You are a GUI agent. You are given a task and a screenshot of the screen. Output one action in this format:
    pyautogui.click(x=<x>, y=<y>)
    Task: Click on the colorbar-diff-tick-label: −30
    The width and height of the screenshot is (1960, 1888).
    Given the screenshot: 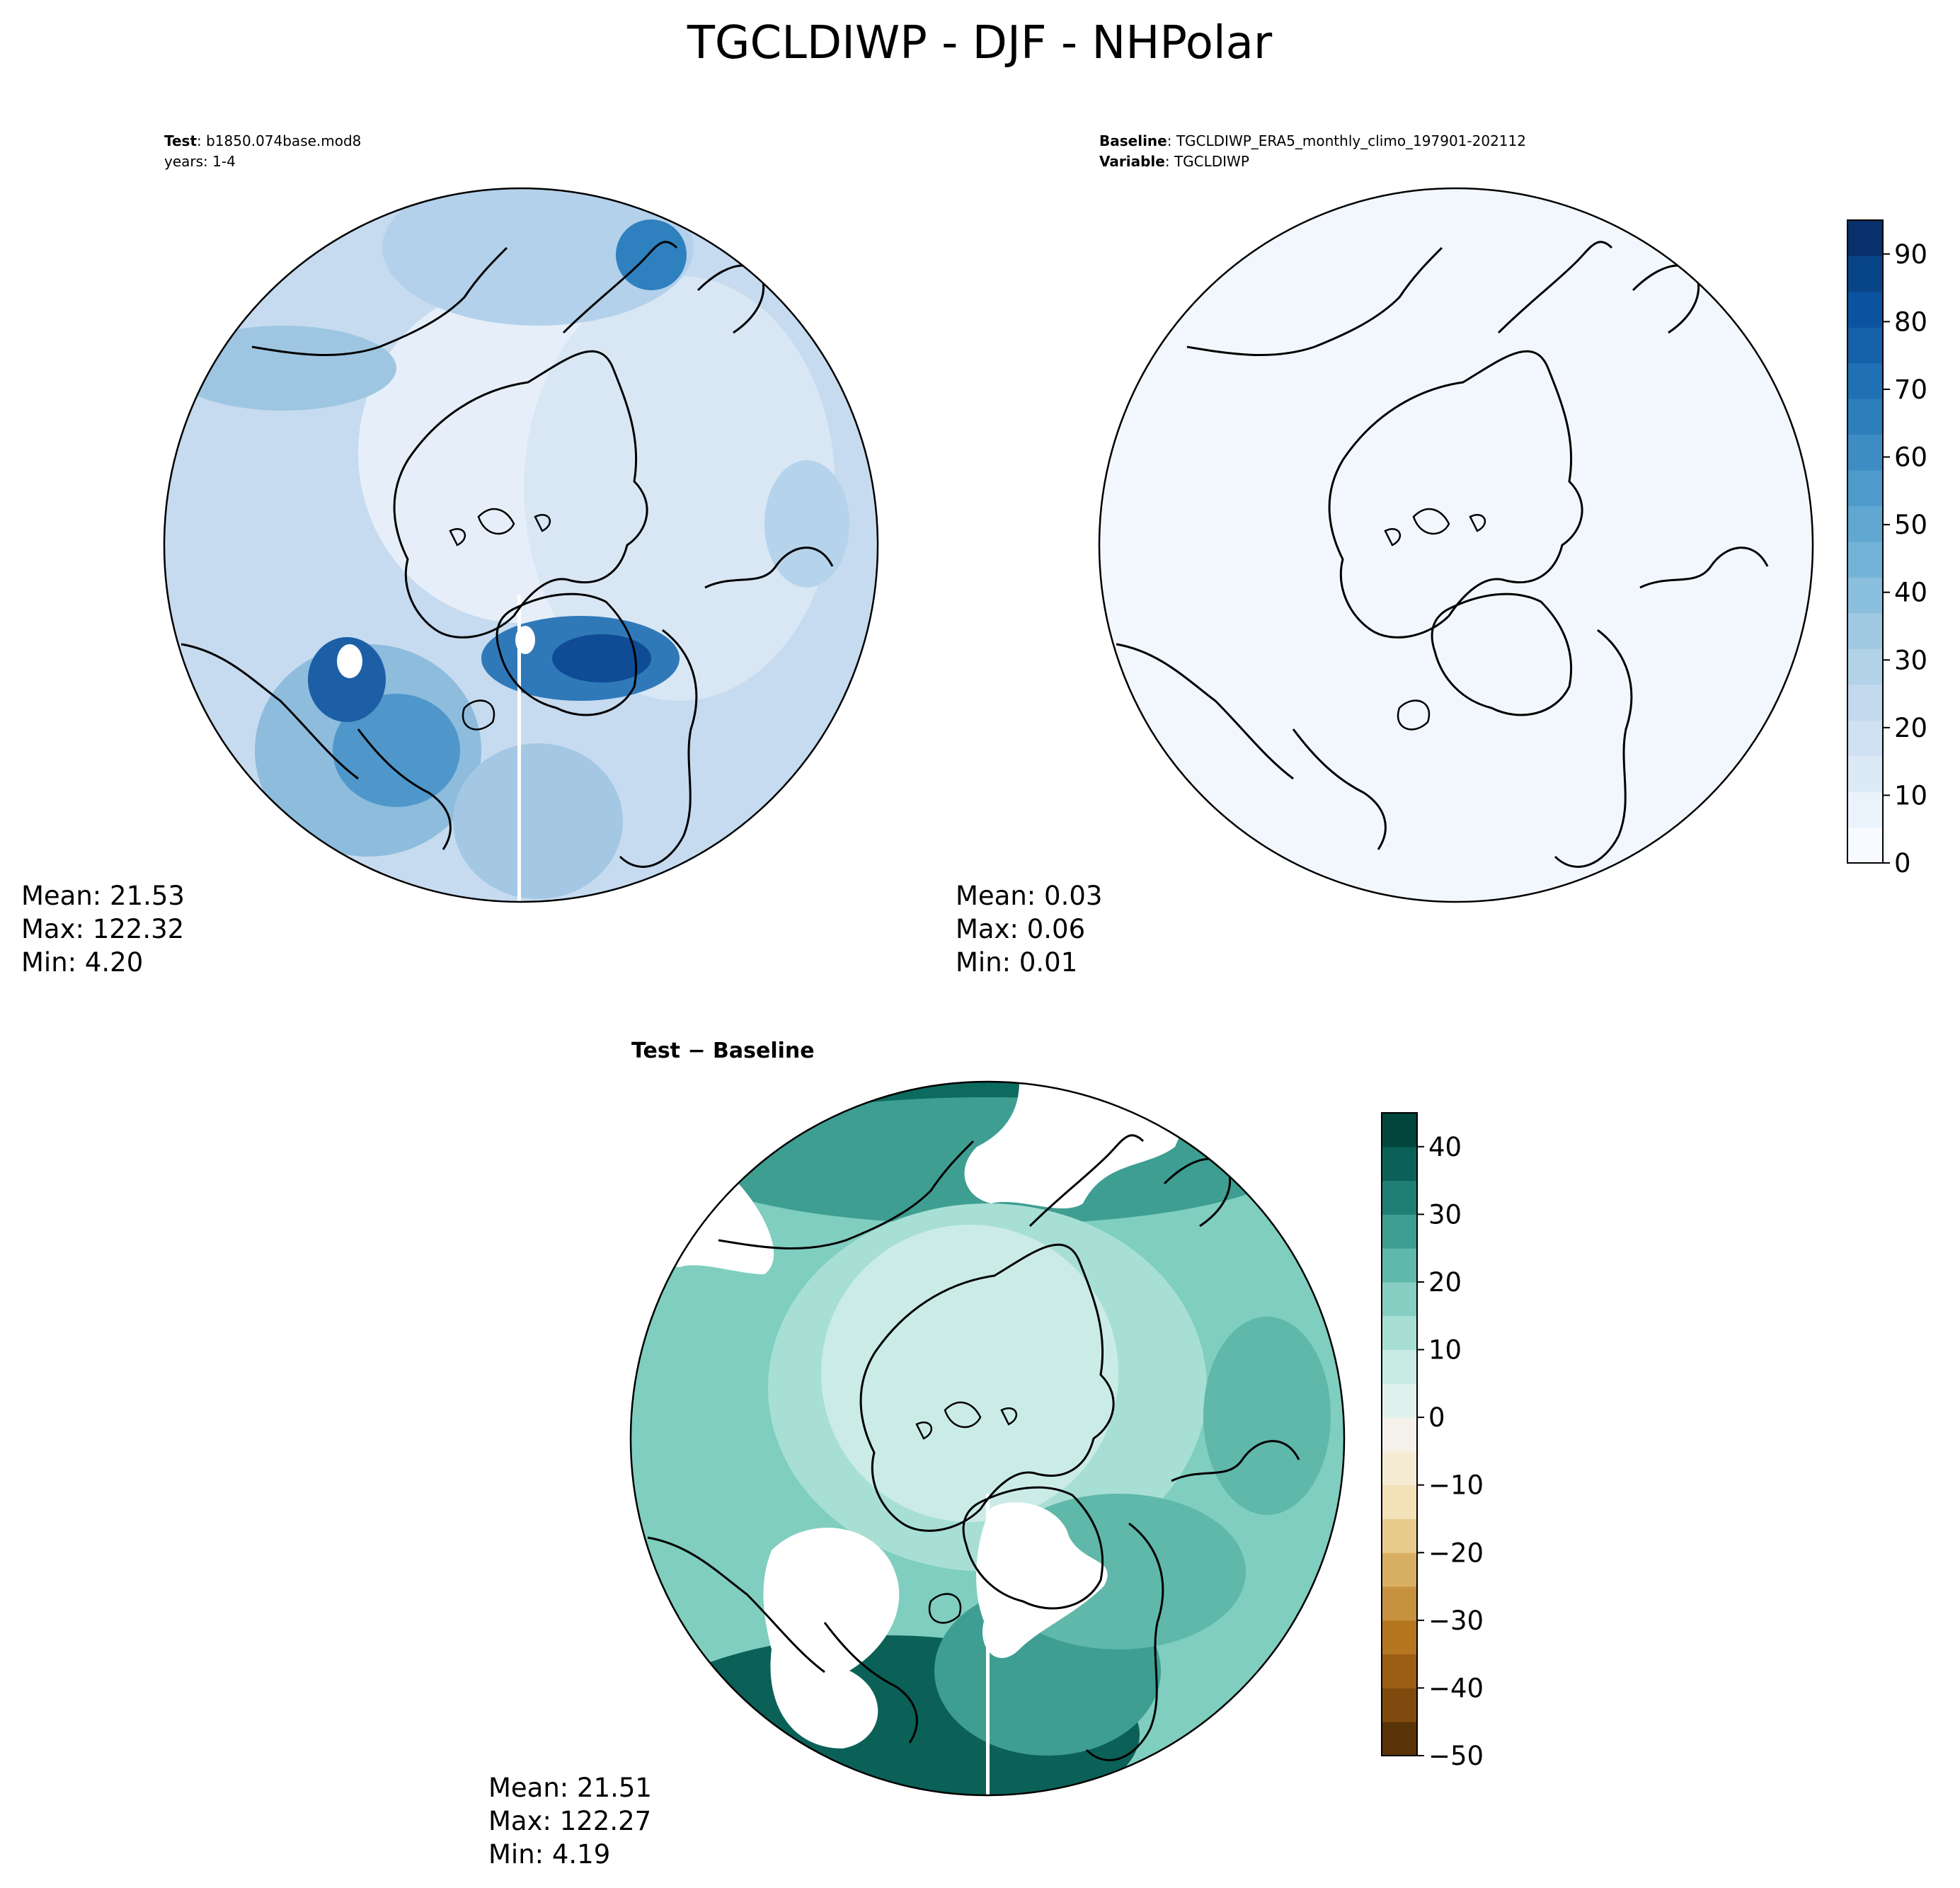 What is the action you would take?
    pyautogui.click(x=1456, y=1621)
    